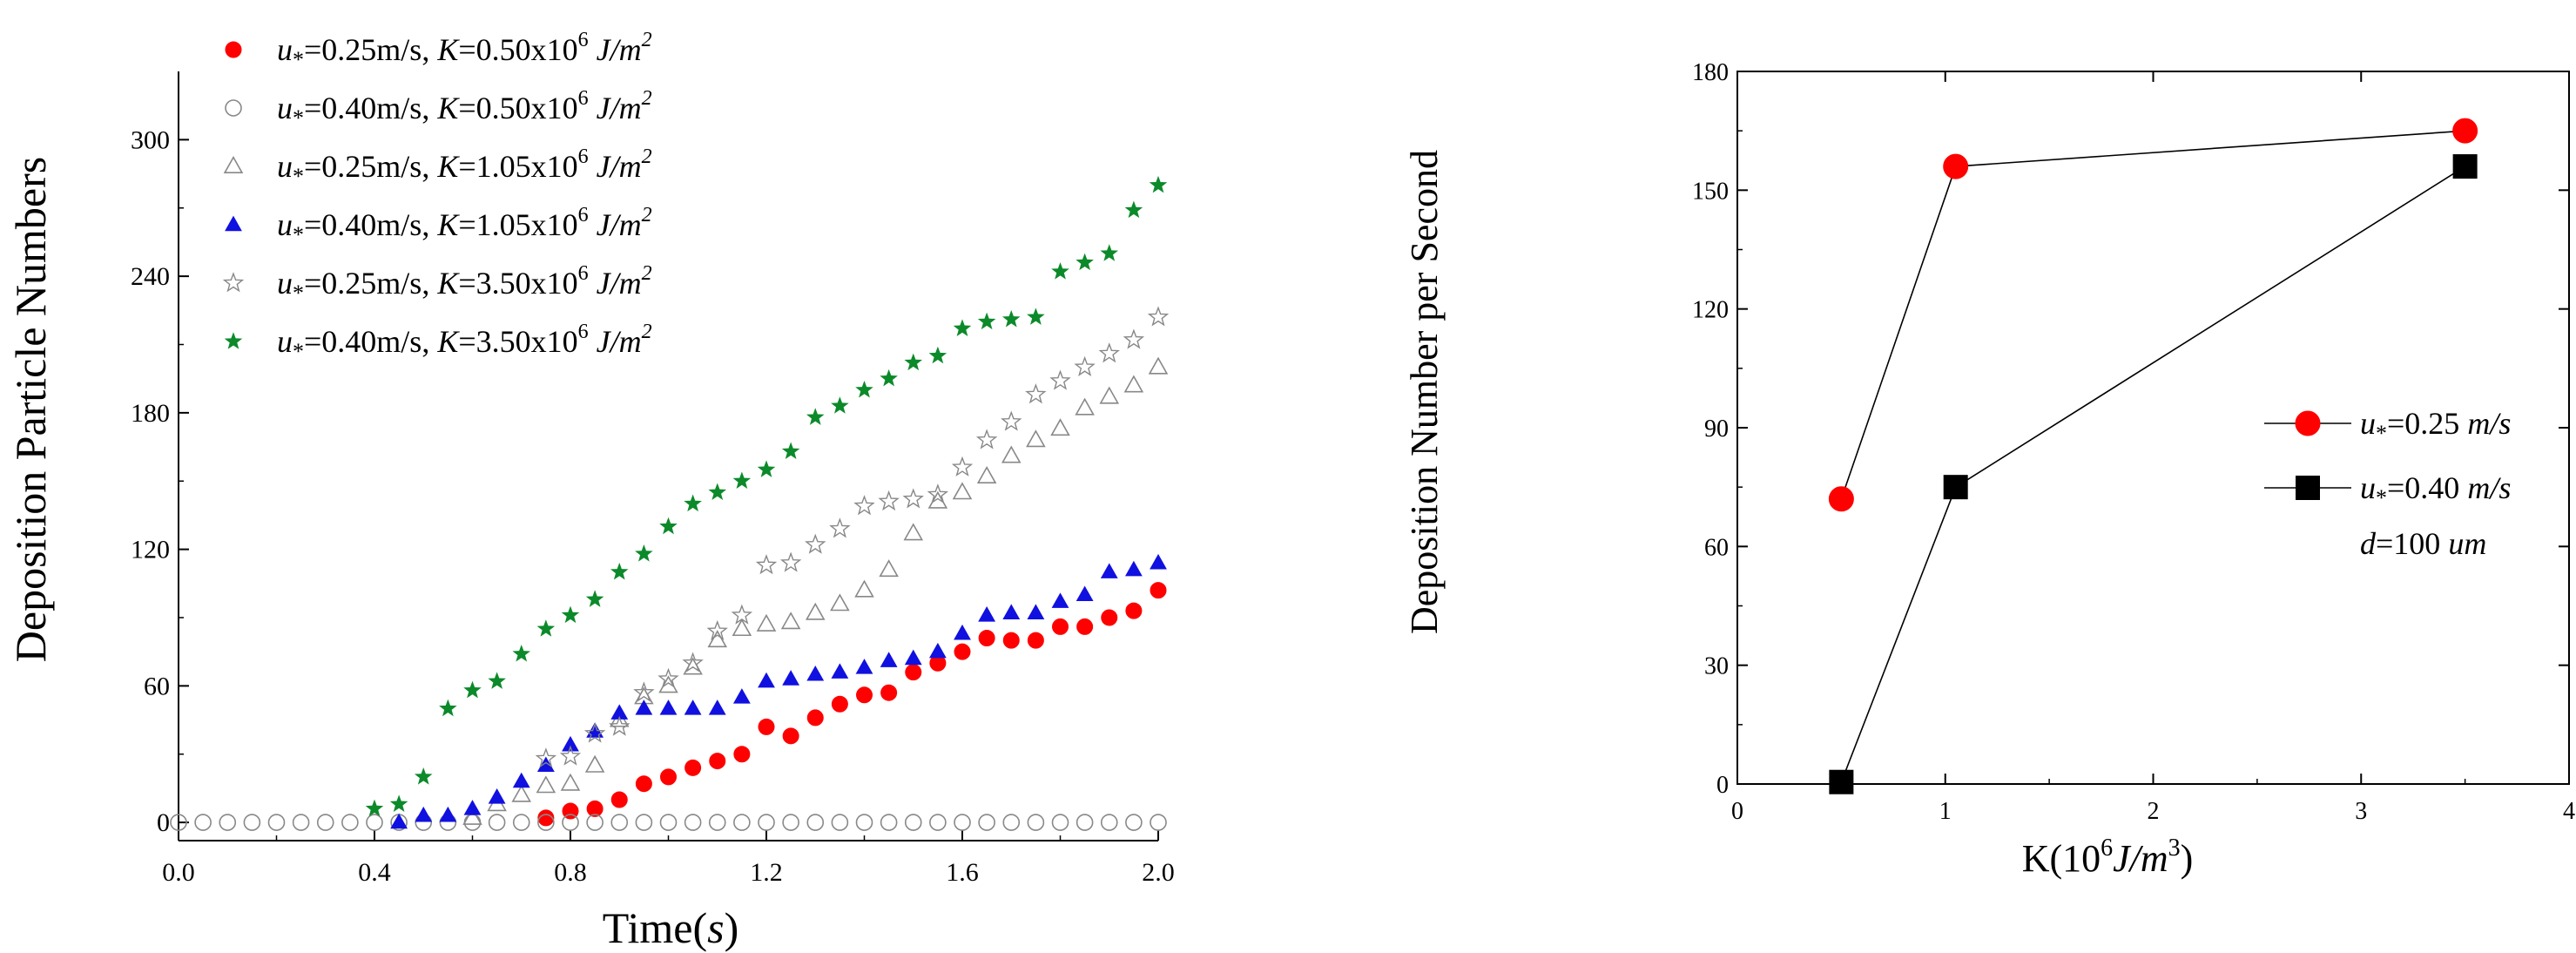 This screenshot has width=2576, height=953. I want to click on right-y-tick-label: 120, so click(1710, 310).